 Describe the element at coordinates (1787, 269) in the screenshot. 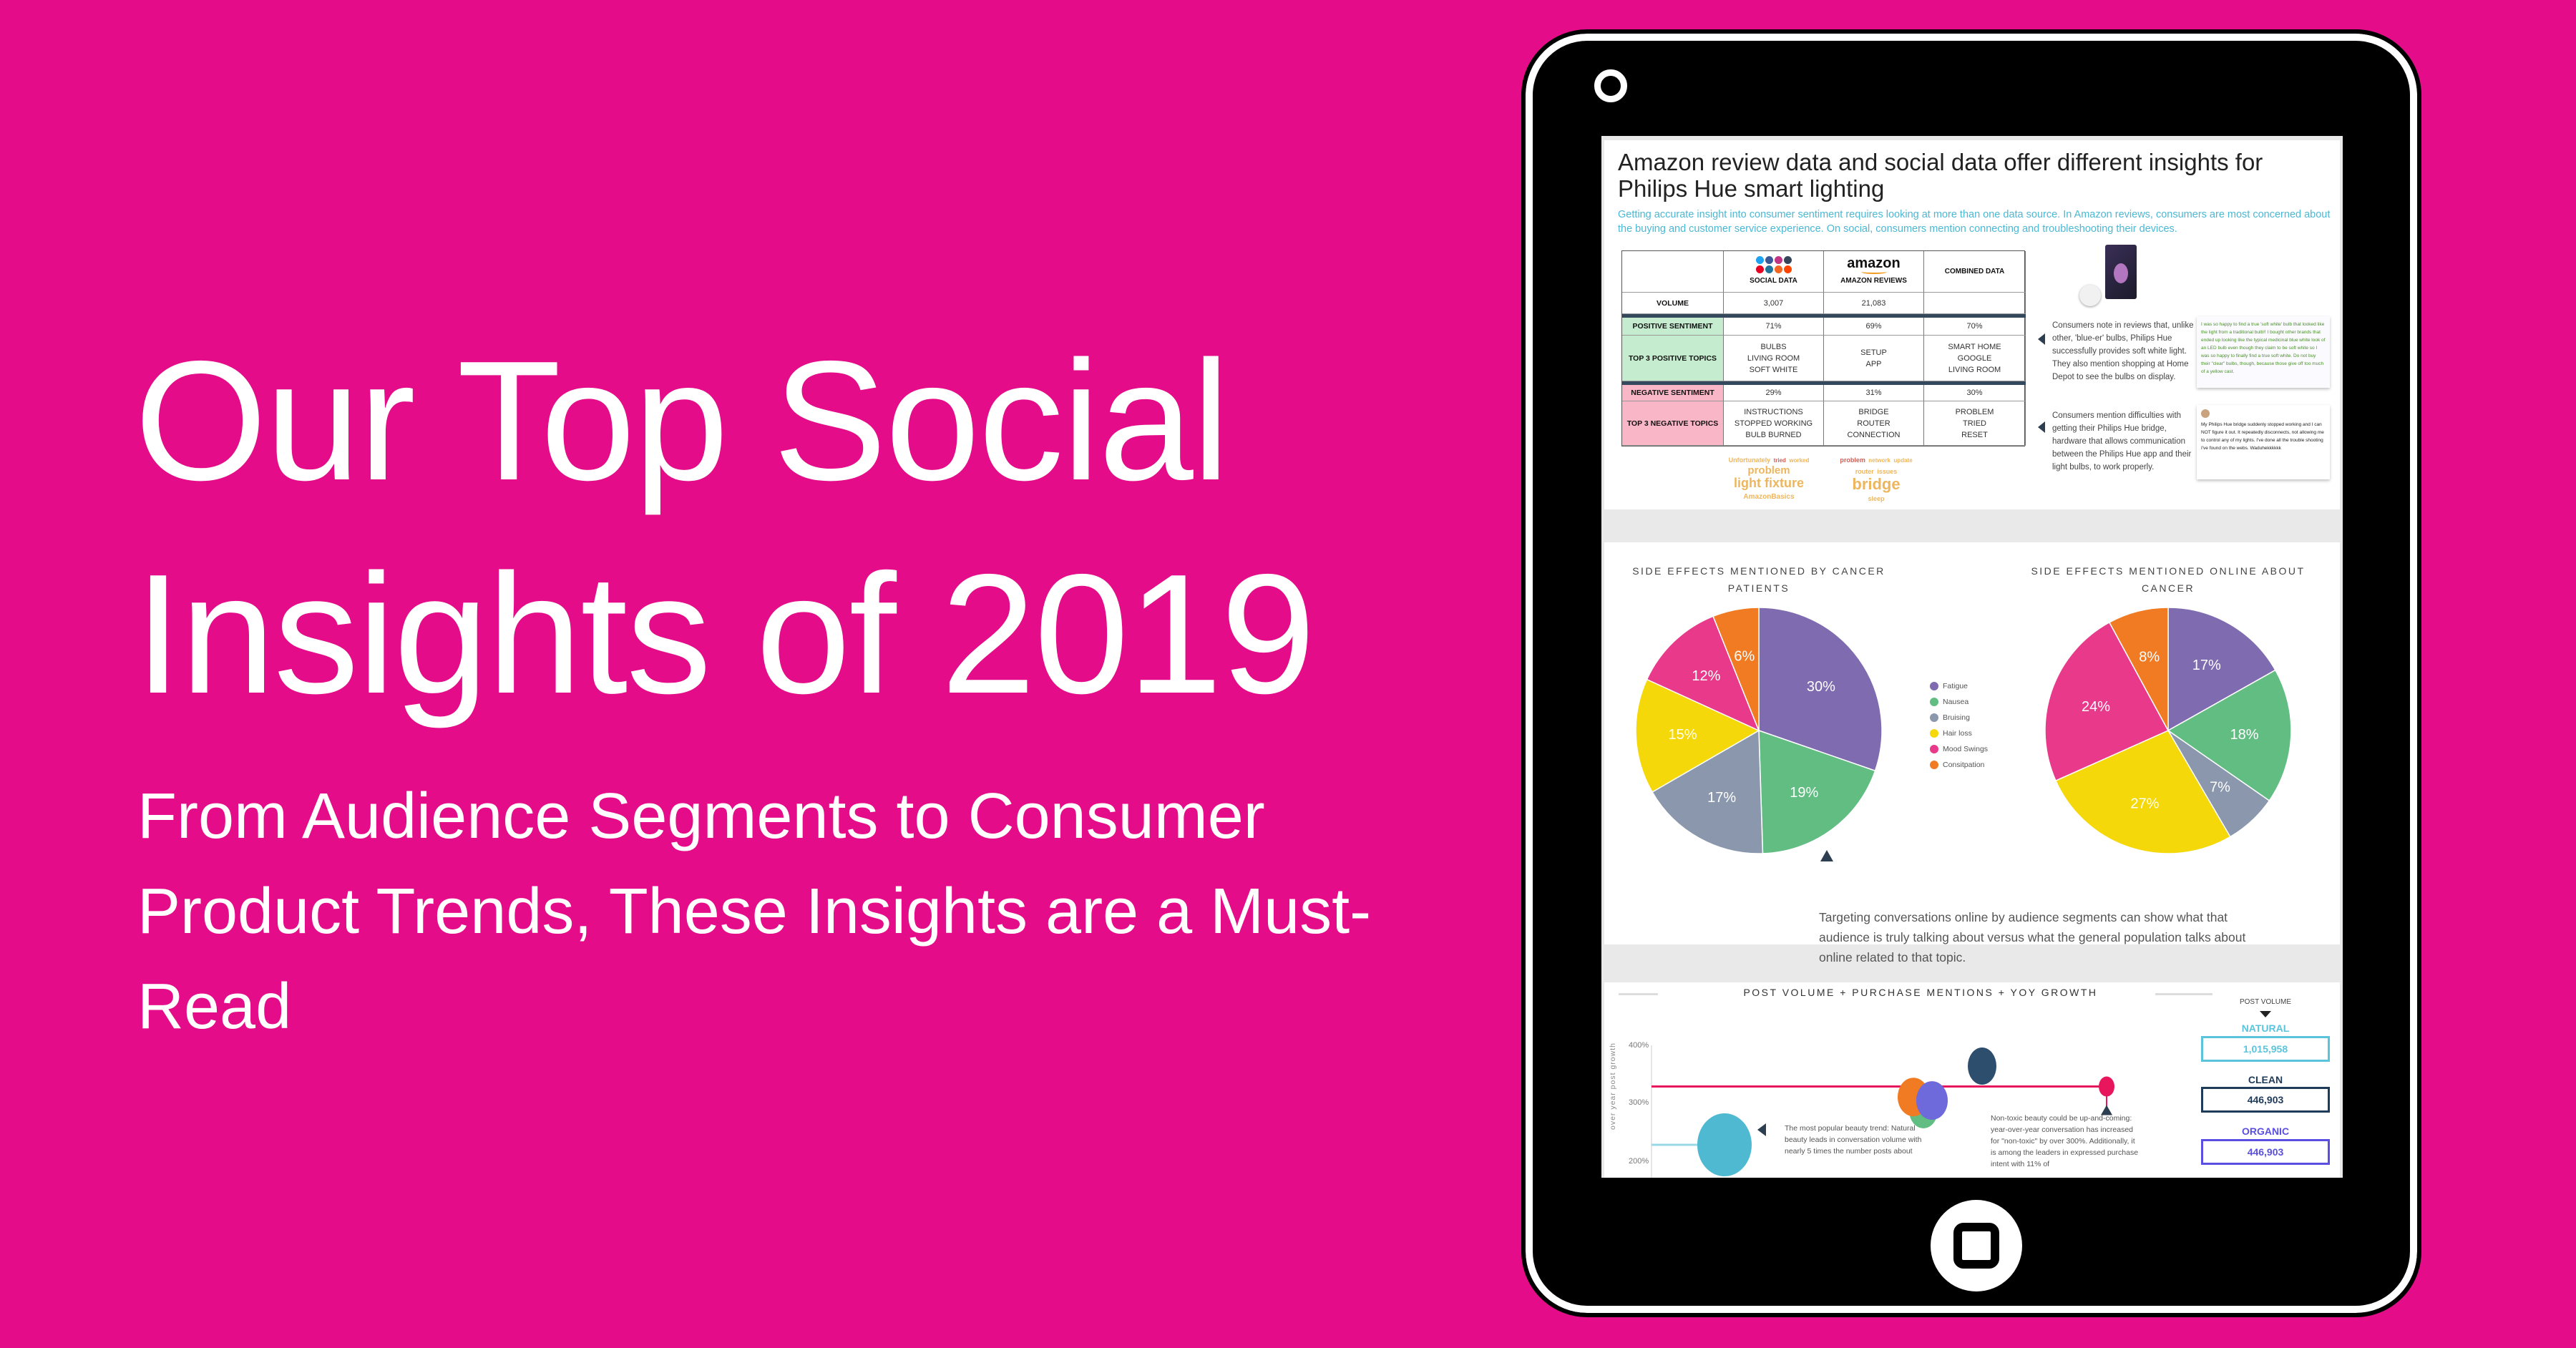

I see `reddit-icon` at that location.